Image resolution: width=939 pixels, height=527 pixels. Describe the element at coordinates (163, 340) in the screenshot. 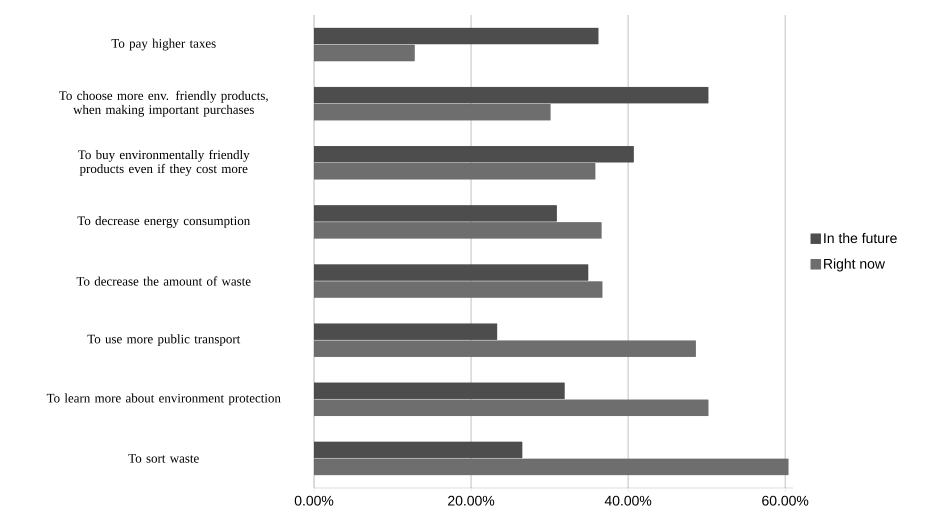

I see `y-tick-label: To use more public transport` at that location.